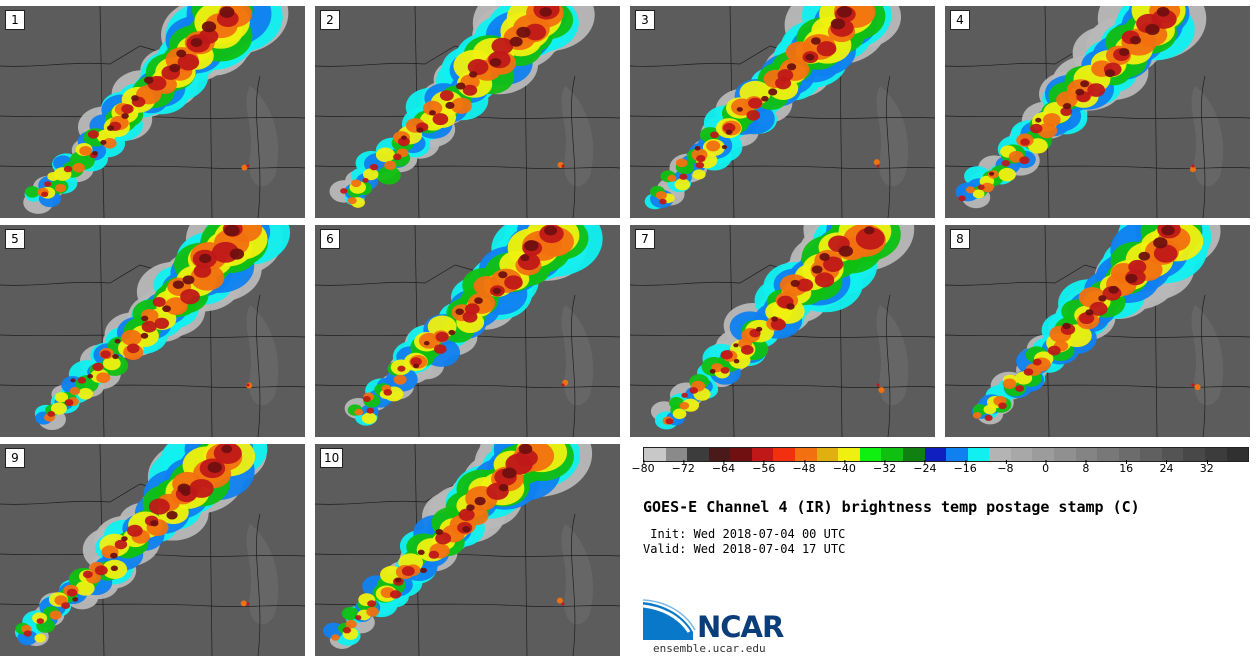 This screenshot has width=1260, height=657. Describe the element at coordinates (332, 458) in the screenshot. I see `panel-number: 10` at that location.